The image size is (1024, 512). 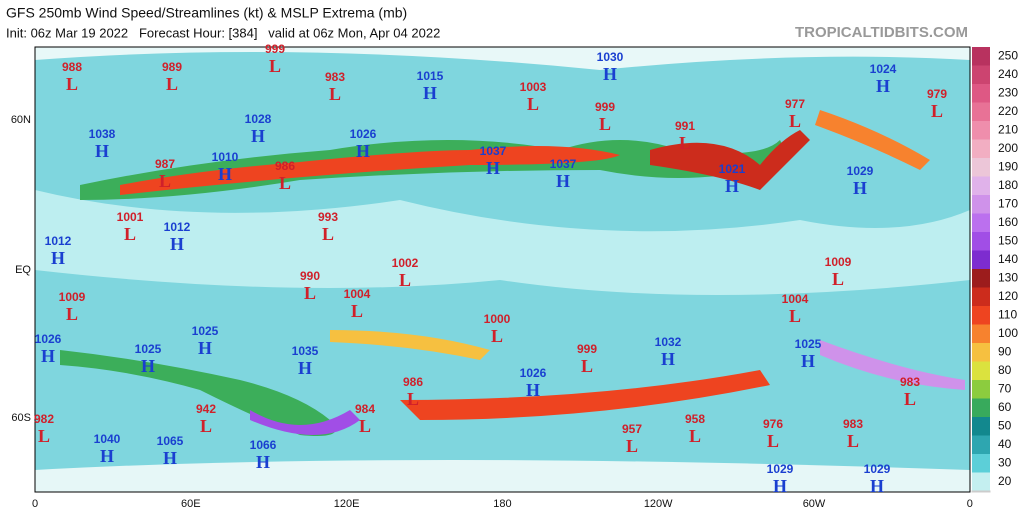 I want to click on center-value: 1015, so click(x=430, y=76).